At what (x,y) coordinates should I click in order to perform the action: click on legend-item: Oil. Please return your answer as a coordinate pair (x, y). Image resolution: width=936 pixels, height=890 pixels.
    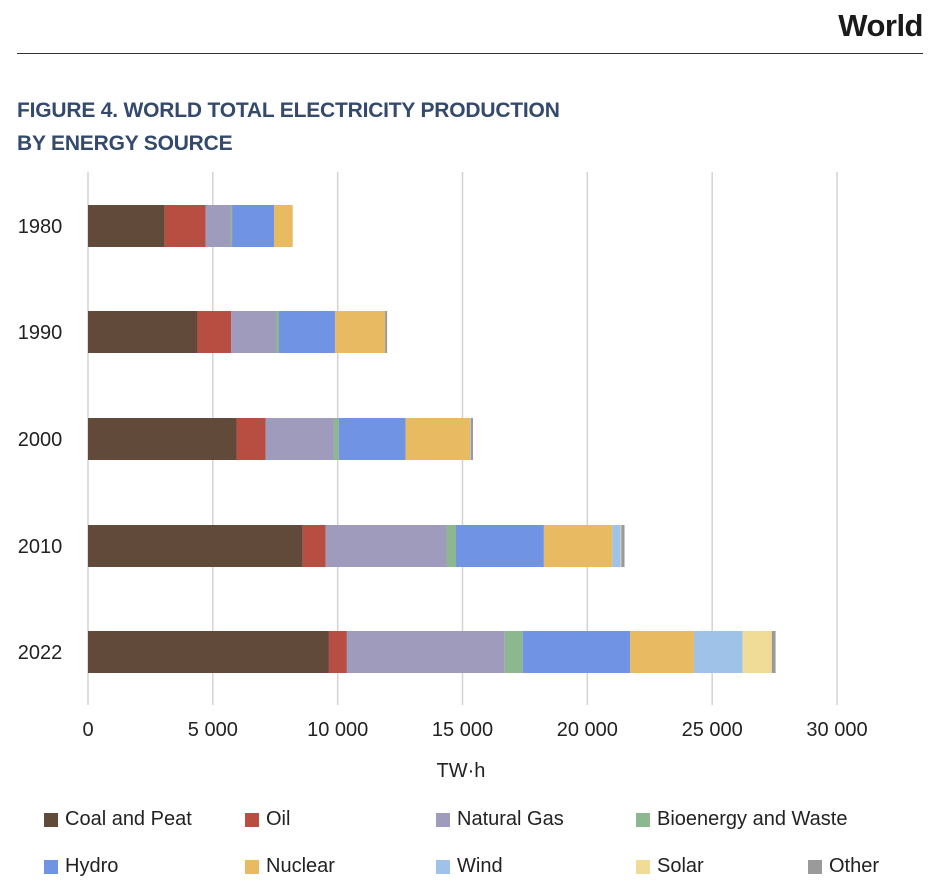
    Looking at the image, I should click on (267, 819).